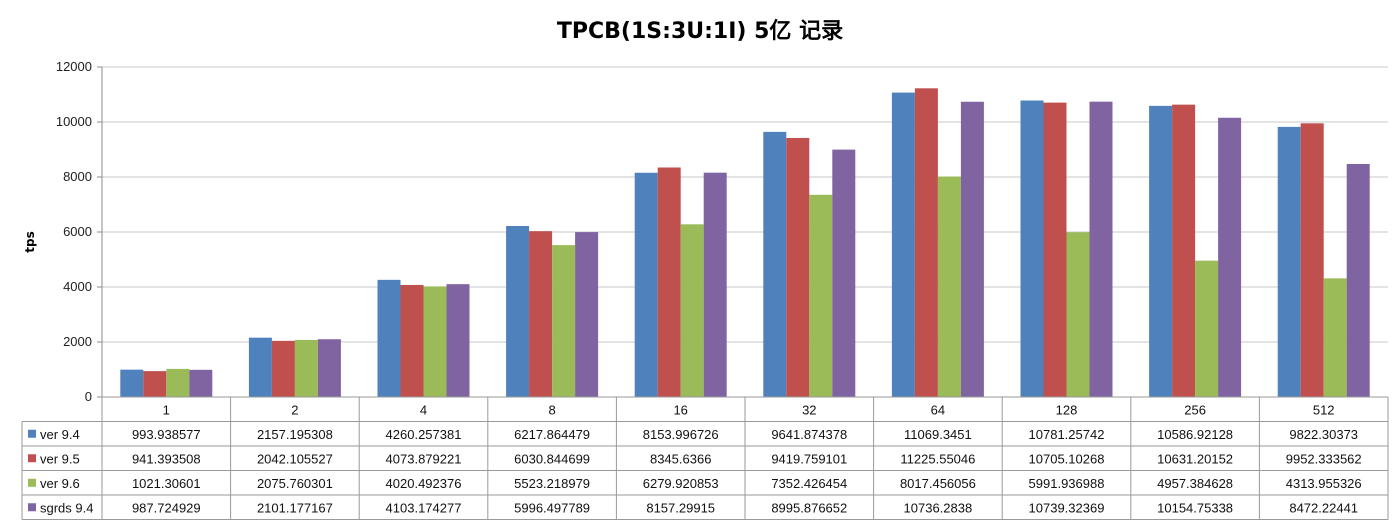 This screenshot has width=1400, height=525. Describe the element at coordinates (423, 409) in the screenshot. I see `x-tick-label: 4` at that location.